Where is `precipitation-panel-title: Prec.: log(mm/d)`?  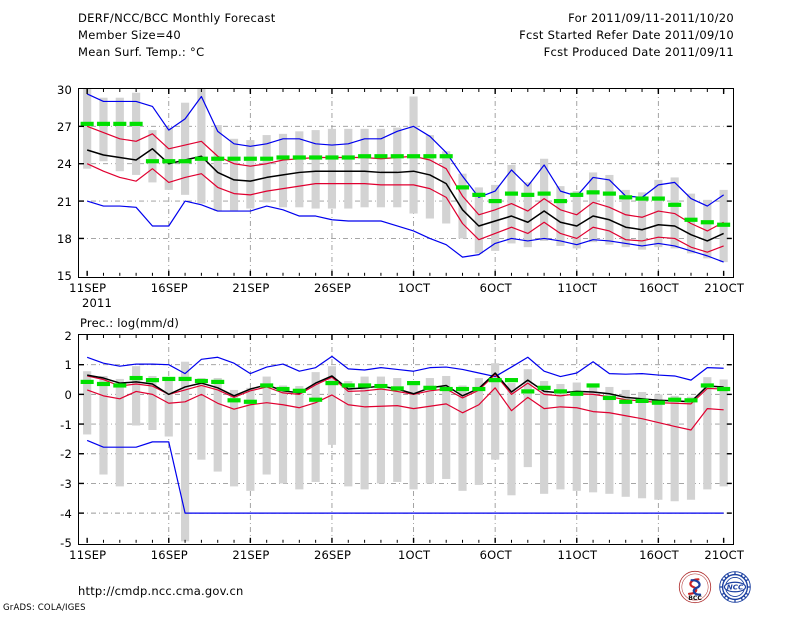 precipitation-panel-title: Prec.: log(mm/d) is located at coordinates (130, 323).